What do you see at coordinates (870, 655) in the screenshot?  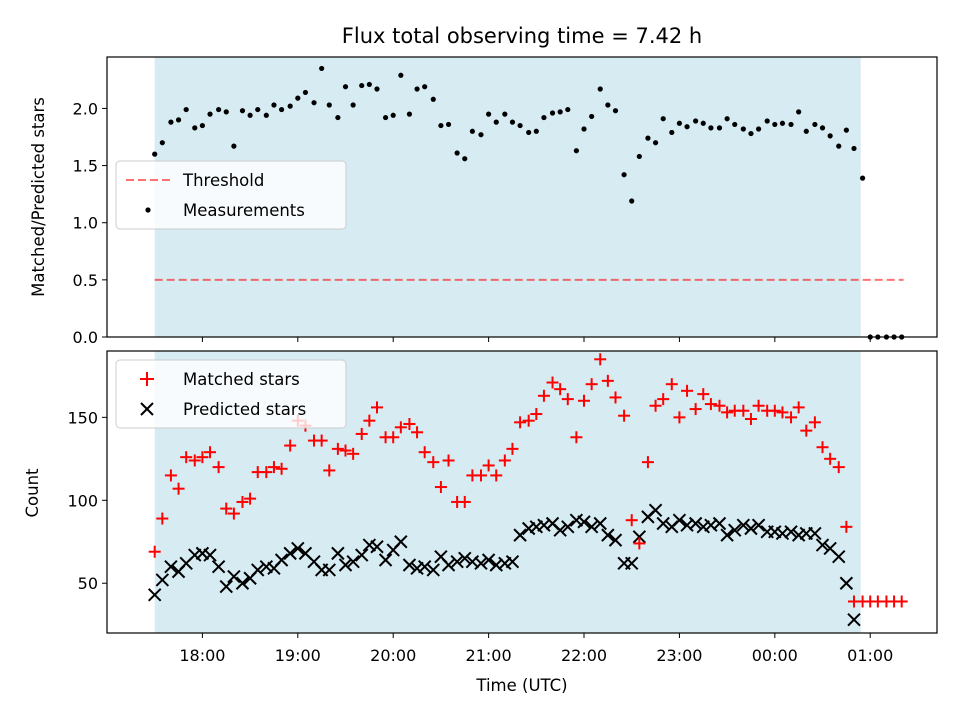 I see `x-tick-label: 01:00` at bounding box center [870, 655].